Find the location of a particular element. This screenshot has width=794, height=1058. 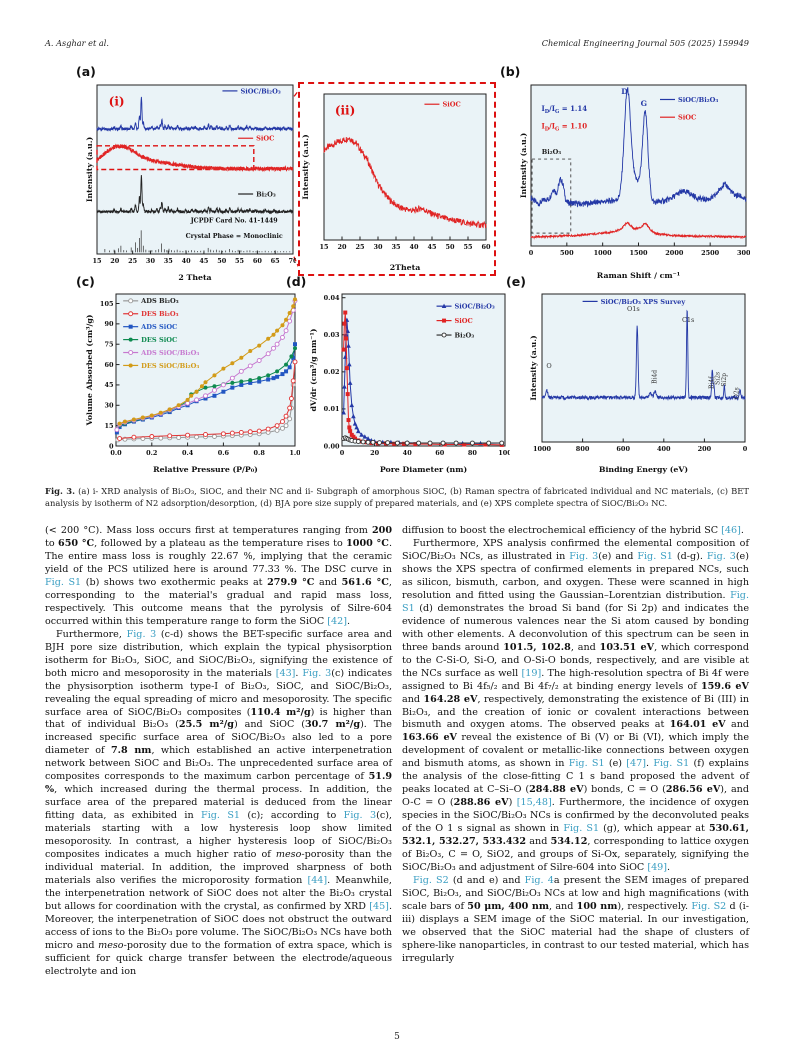

svg-text: 400 is located at coordinates (664, 449).